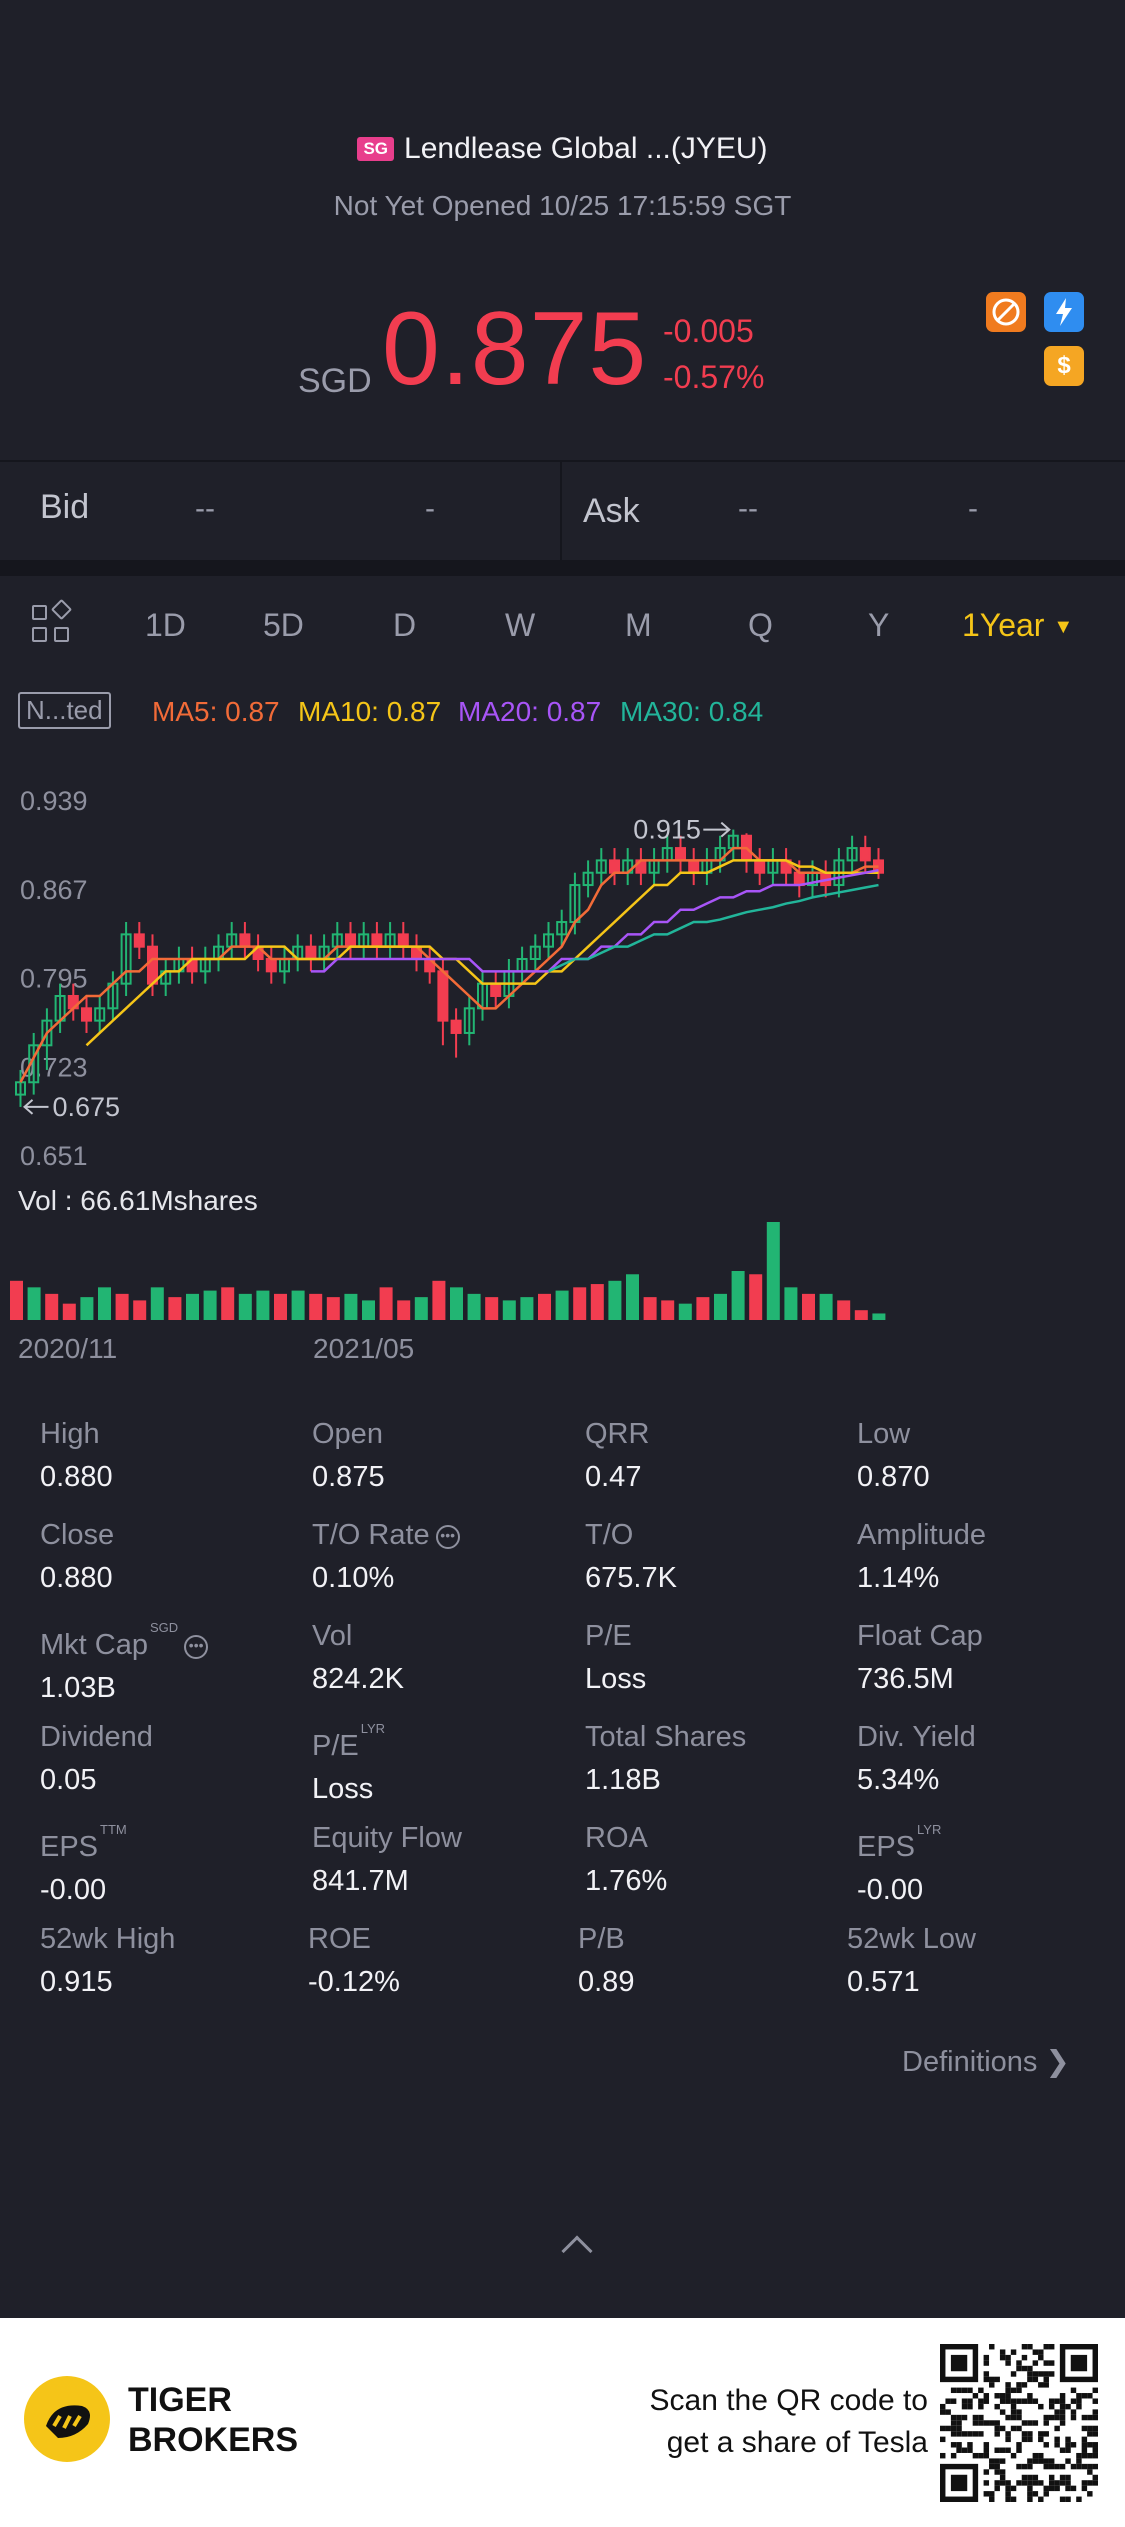 This screenshot has height=2527, width=1125. What do you see at coordinates (577, 2251) in the screenshot?
I see `chevron-up-icon` at bounding box center [577, 2251].